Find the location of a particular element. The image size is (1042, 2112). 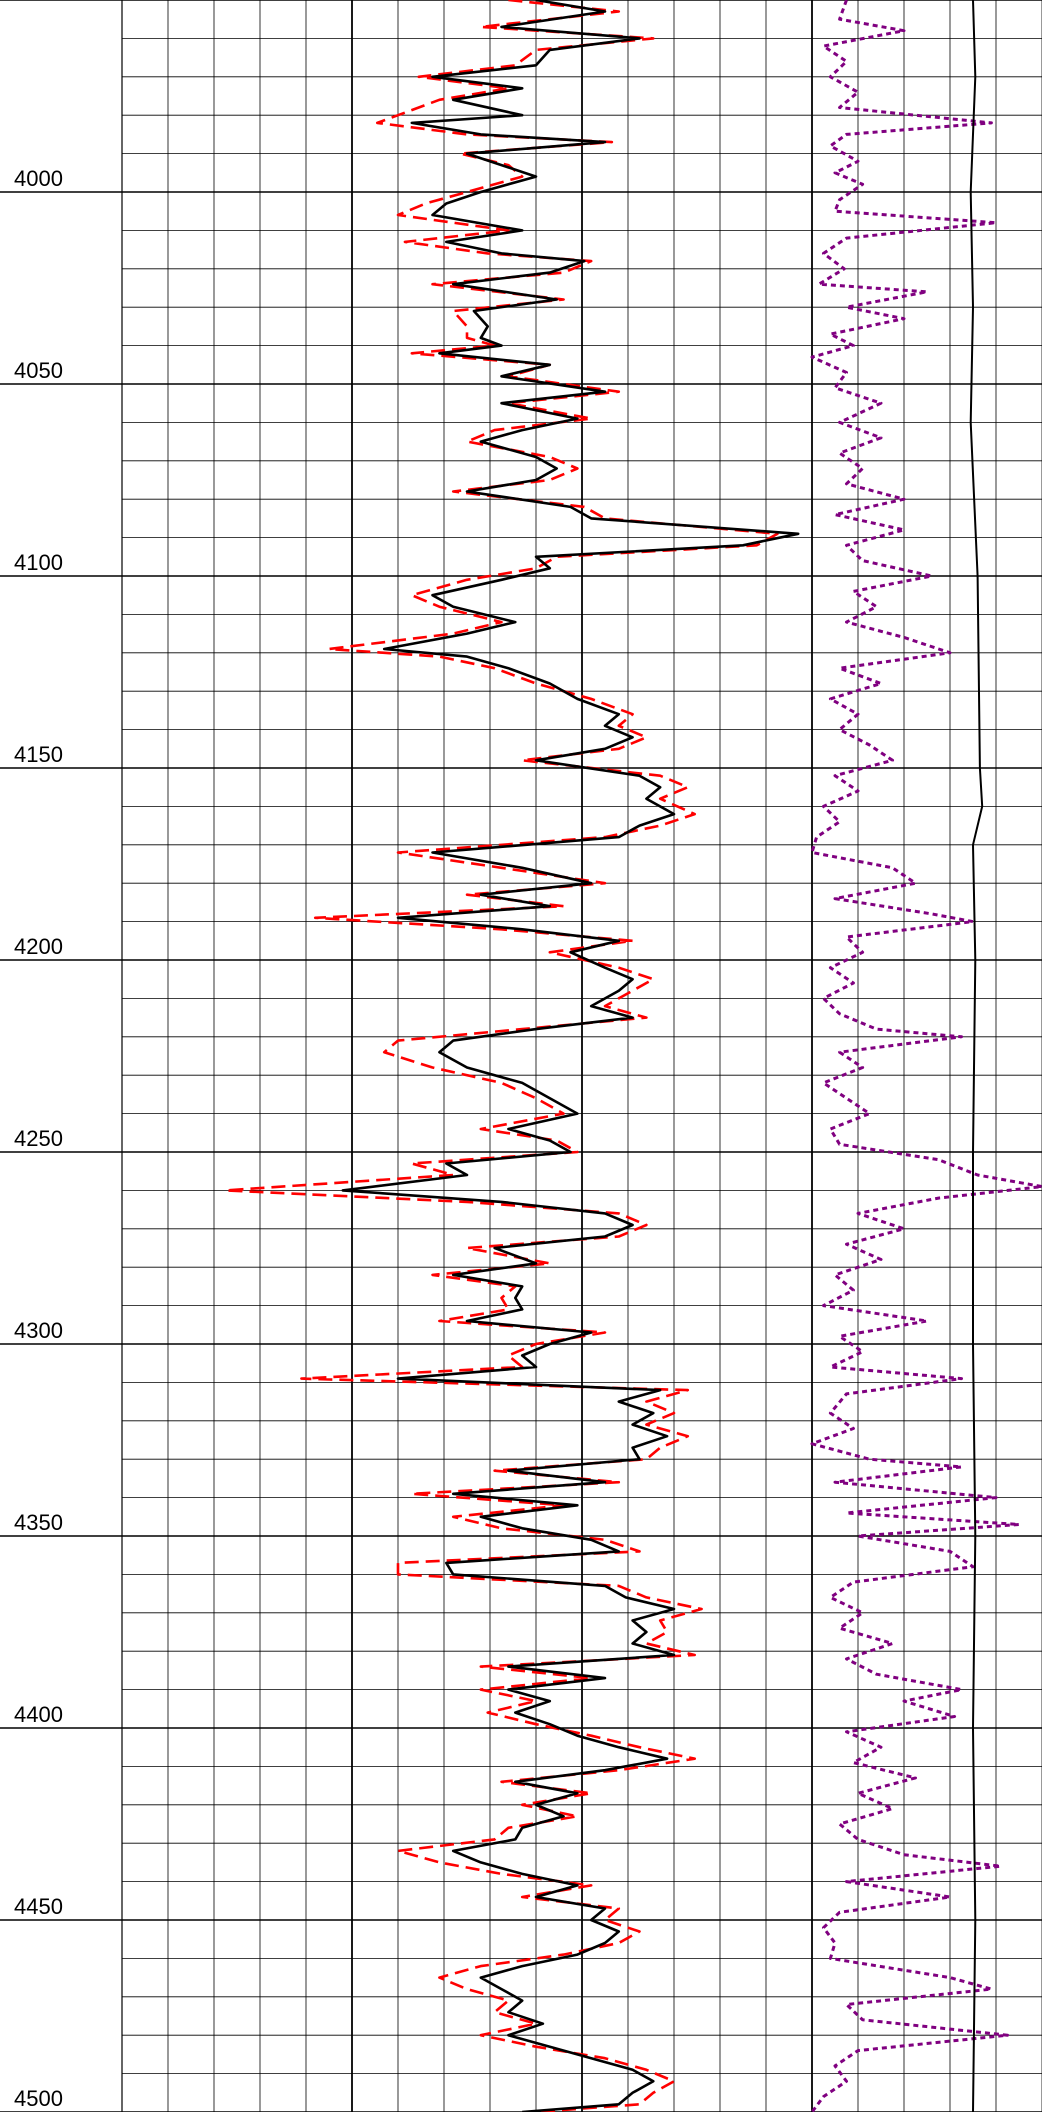

depth-tick-label: 4500 is located at coordinates (38, 2098).